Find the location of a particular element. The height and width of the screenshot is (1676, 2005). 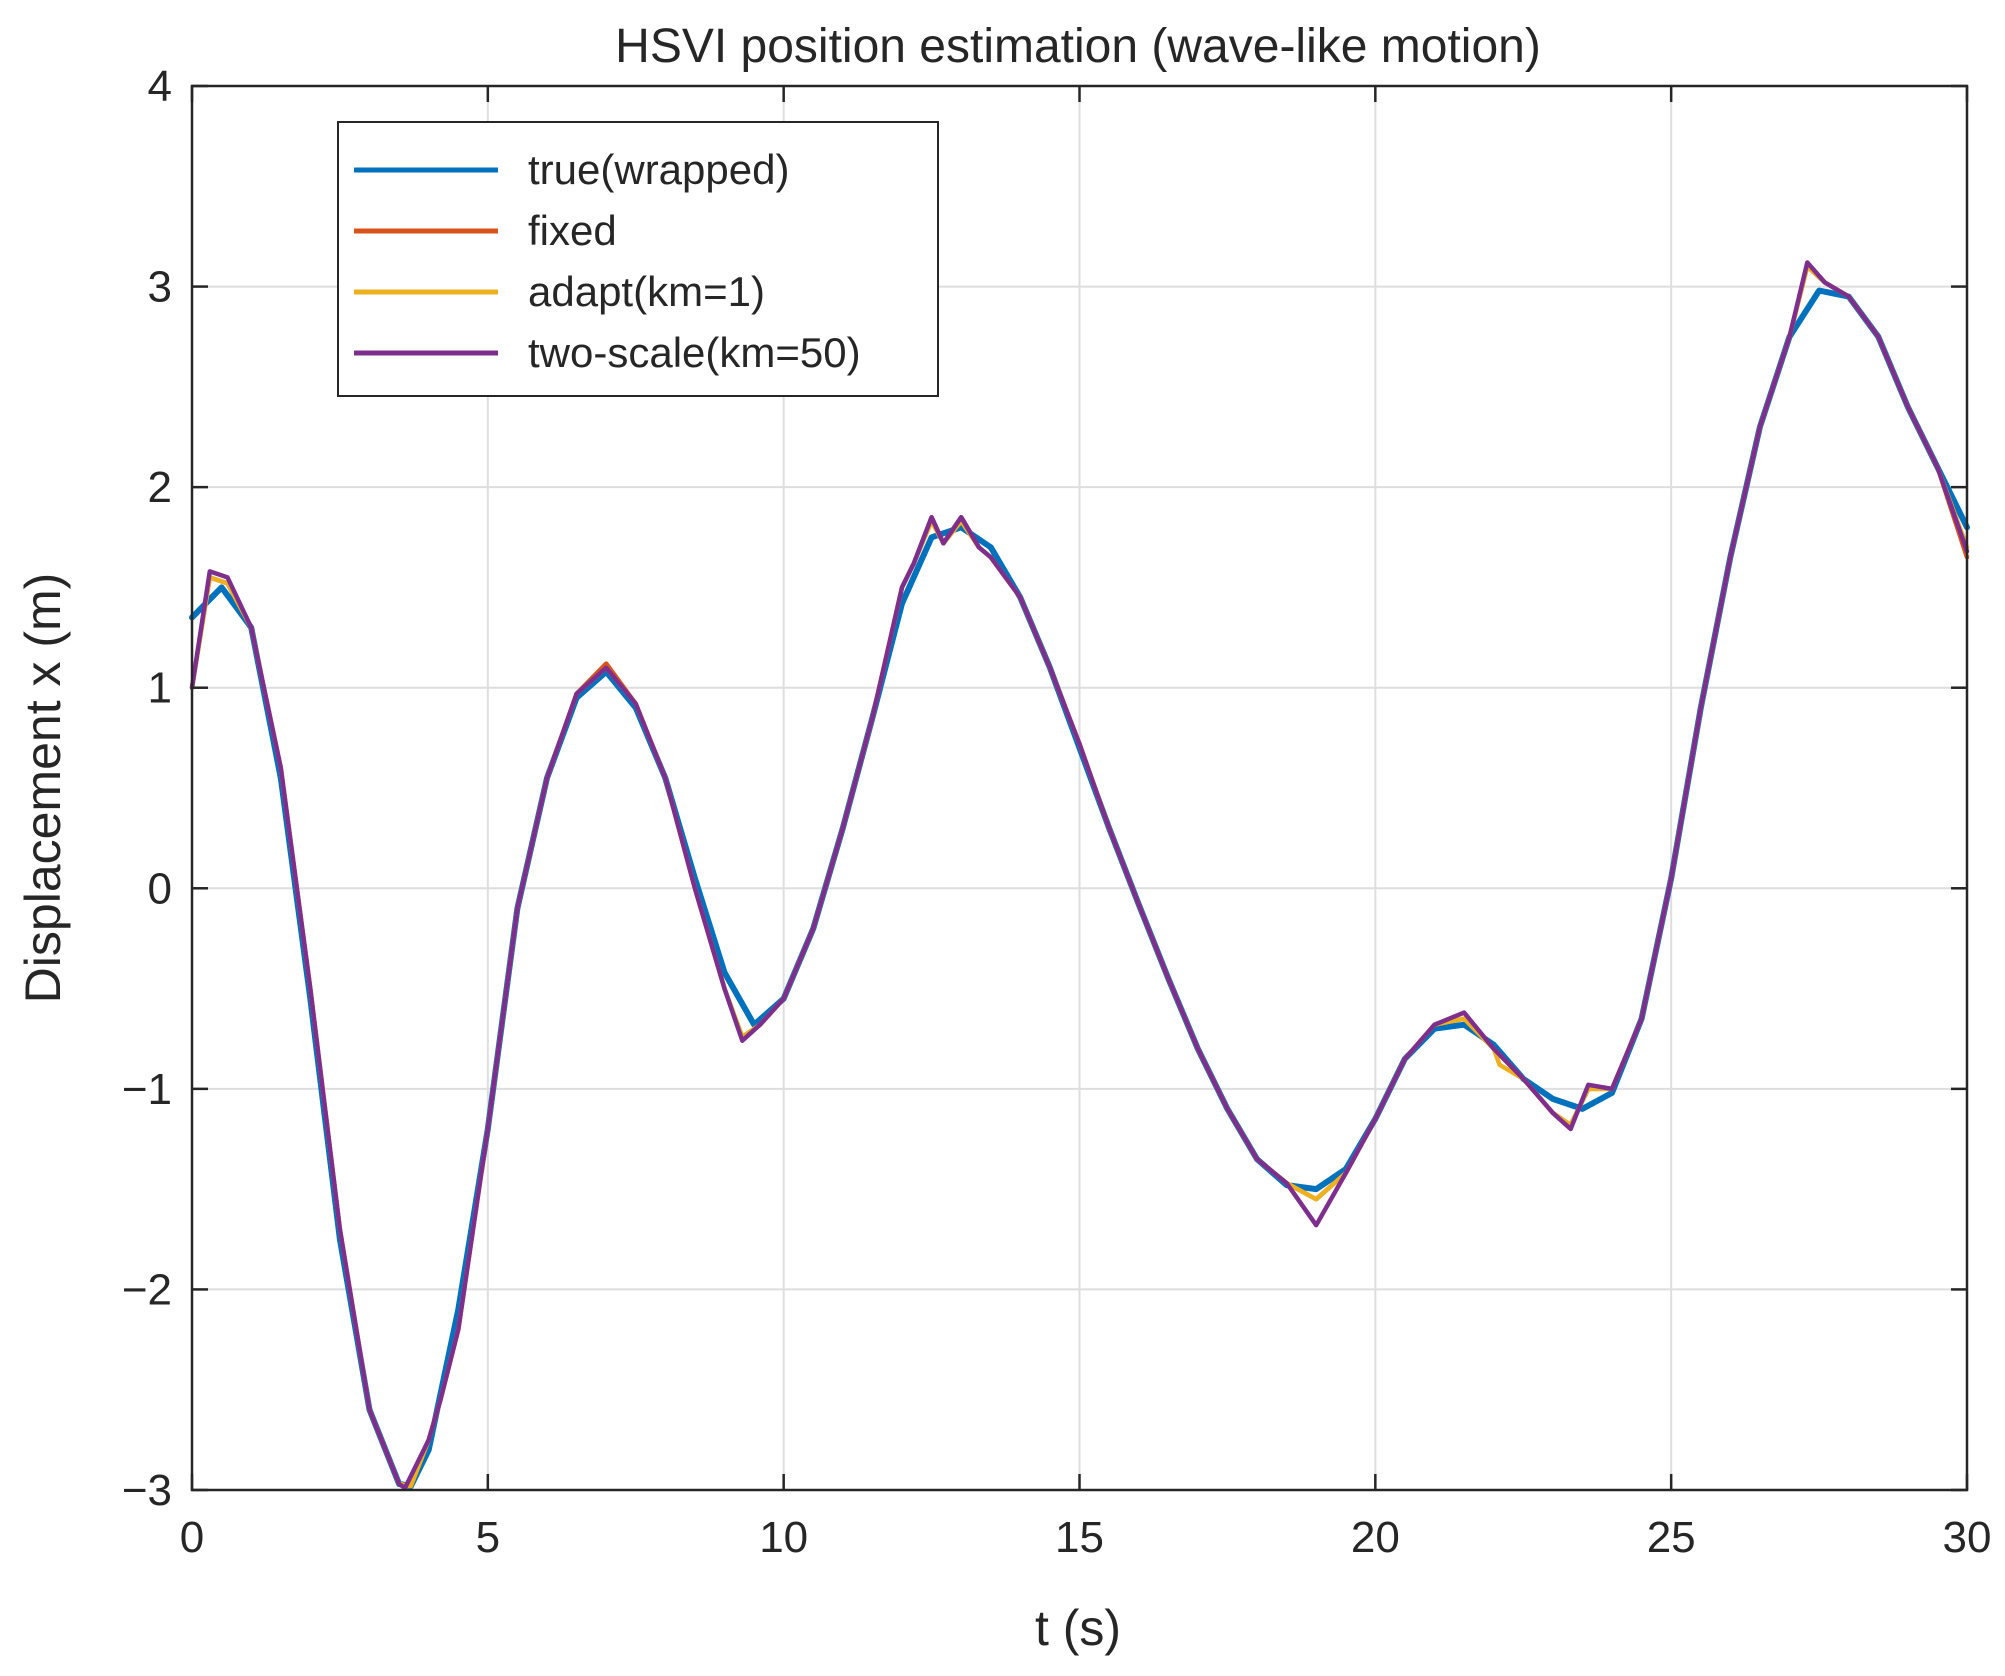

x-tick-label: 20 is located at coordinates (1375, 1537).